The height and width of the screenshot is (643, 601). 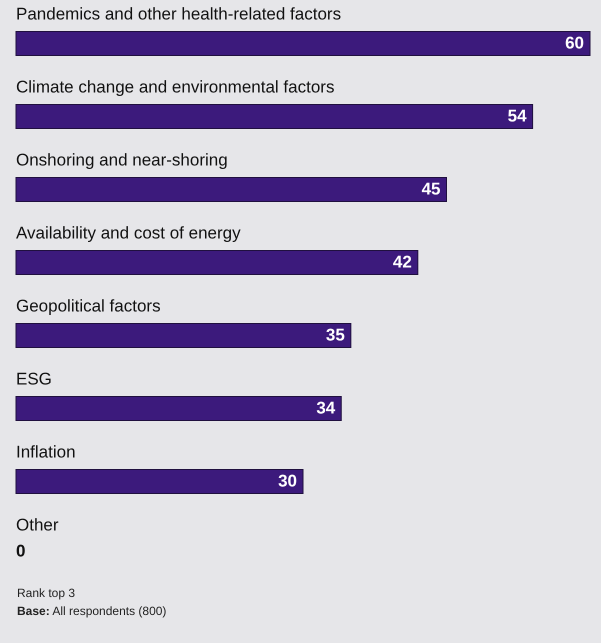 I want to click on annotation: Rank top 3, so click(x=46, y=593).